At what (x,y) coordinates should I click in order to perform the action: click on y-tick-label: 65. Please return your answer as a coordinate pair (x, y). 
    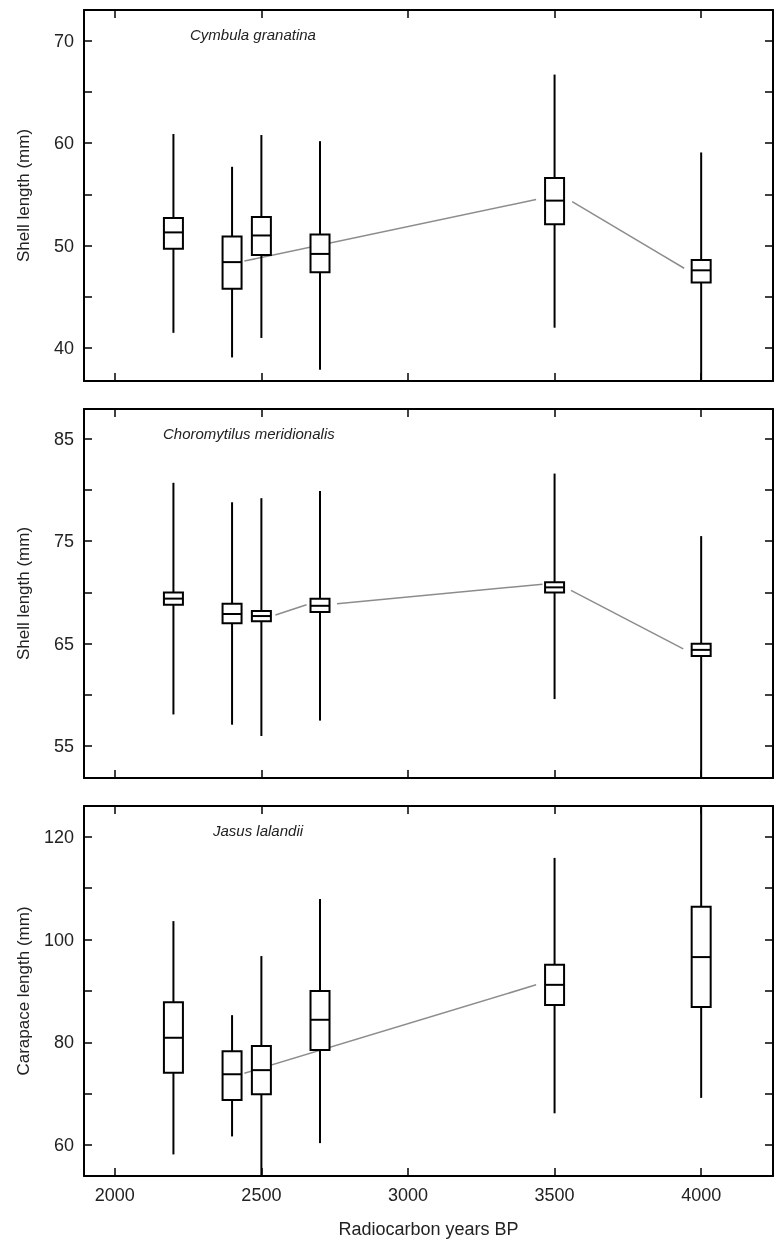
    Looking at the image, I should click on (63, 643).